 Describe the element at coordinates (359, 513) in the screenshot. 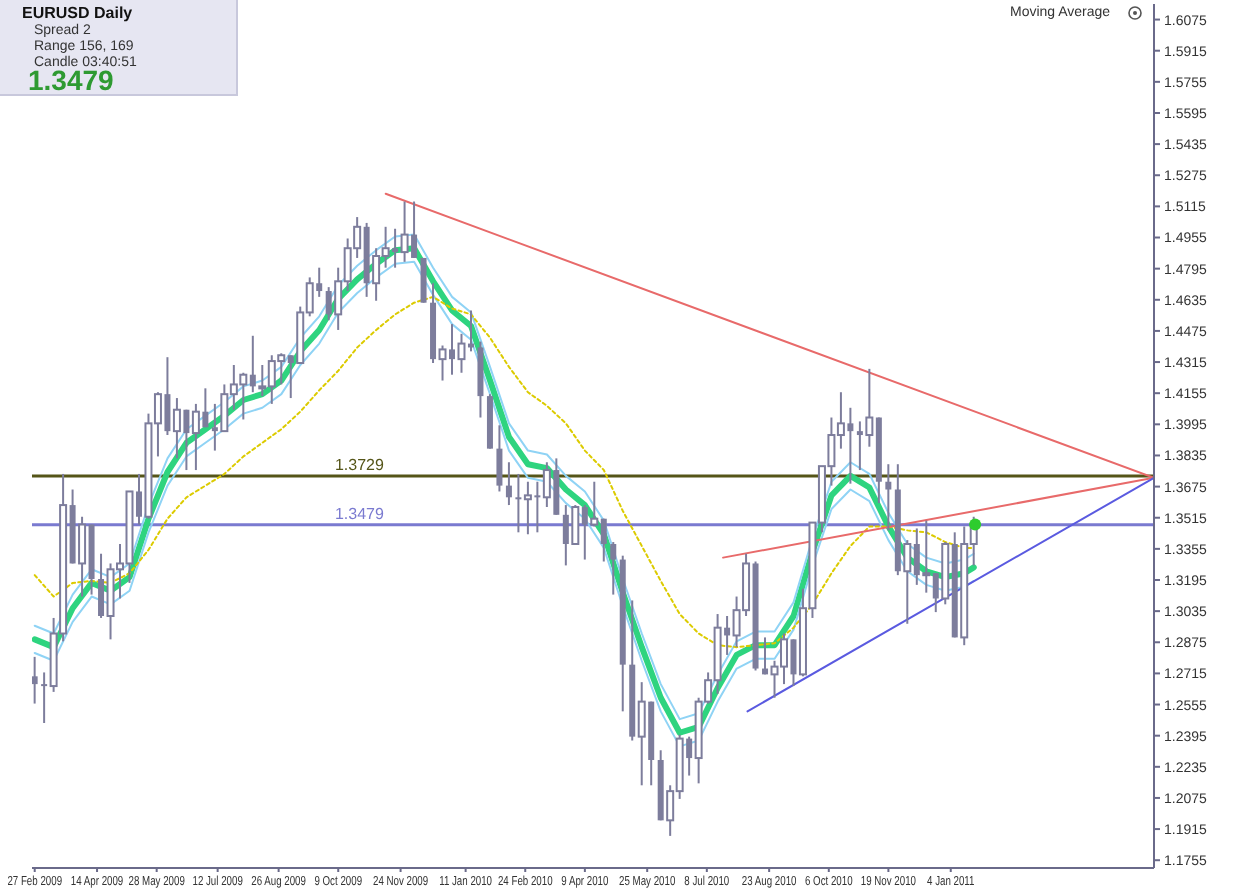

I see `ref-line-label: 1.3479` at that location.